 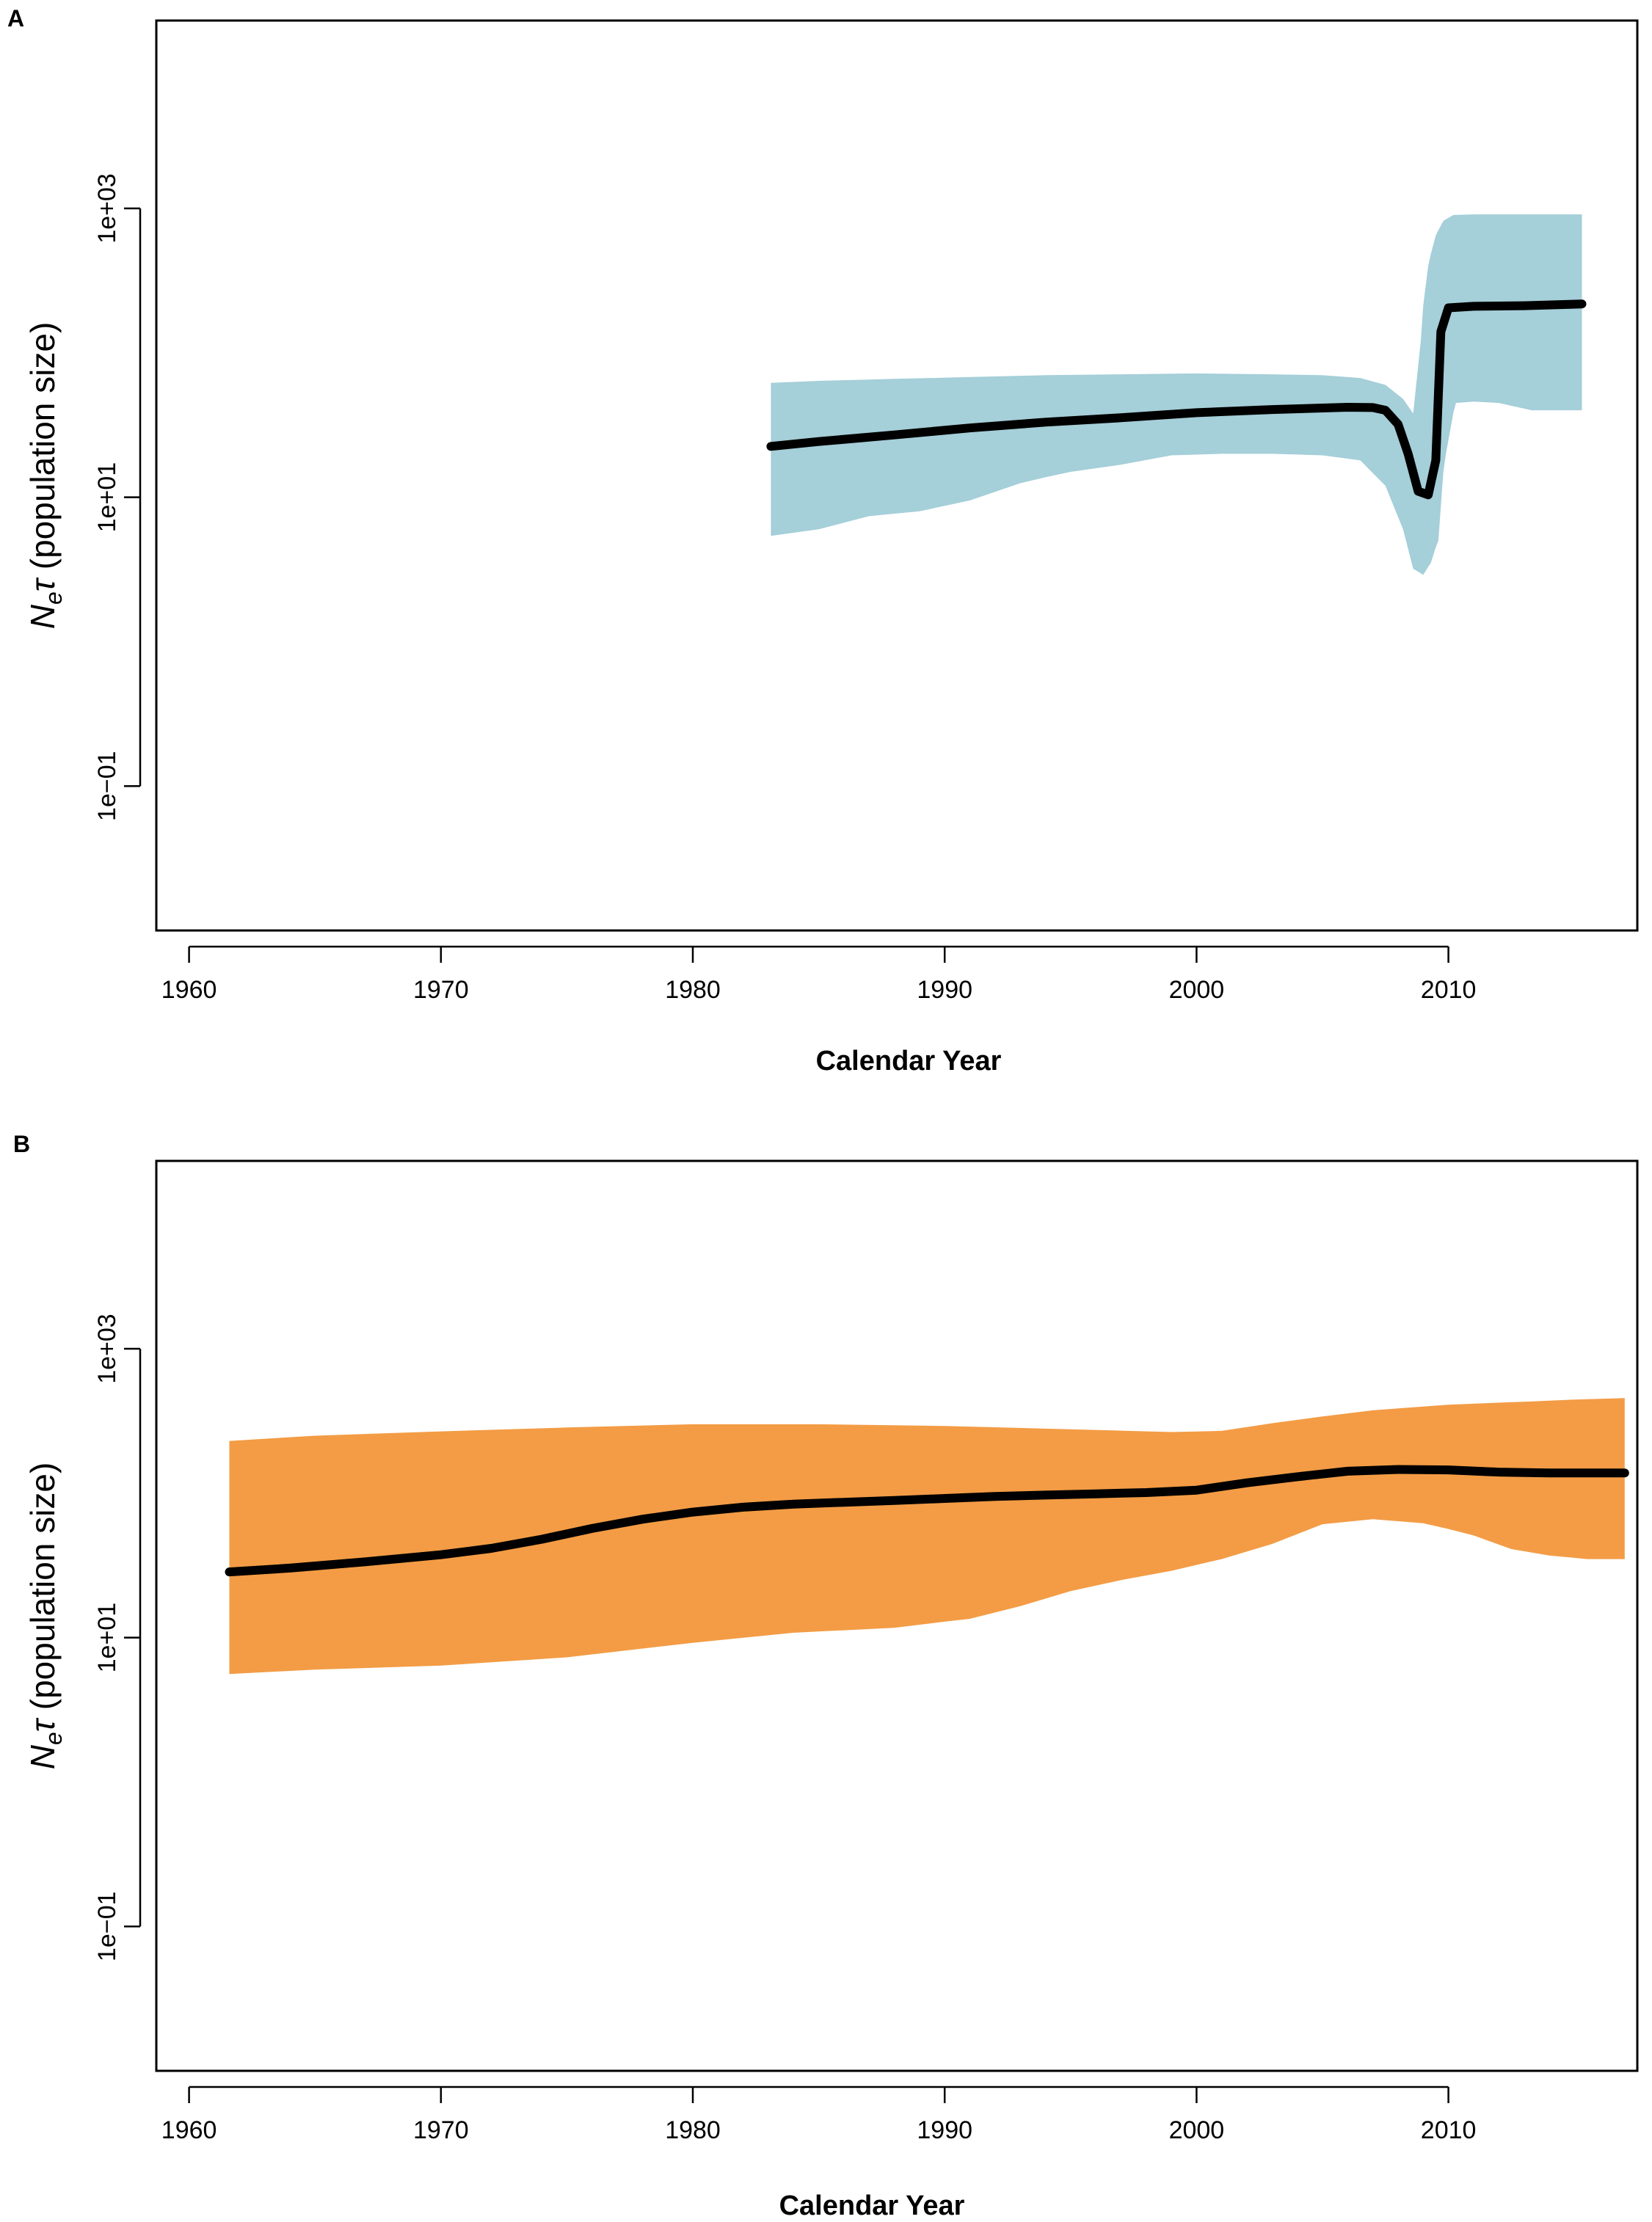 What do you see at coordinates (21, 1144) in the screenshot?
I see `panel-label: B` at bounding box center [21, 1144].